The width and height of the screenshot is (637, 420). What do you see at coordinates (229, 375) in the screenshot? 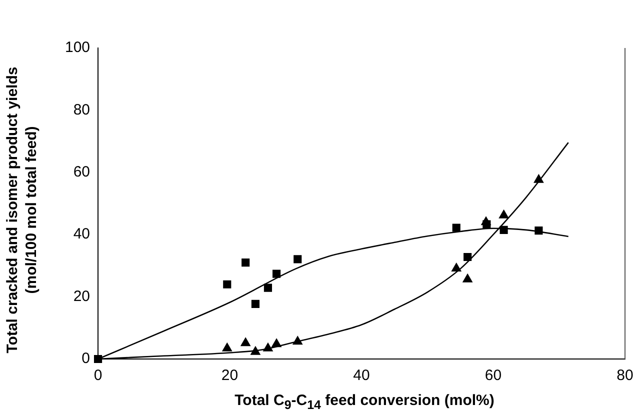
I see `x-tick-label: 20` at bounding box center [229, 375].